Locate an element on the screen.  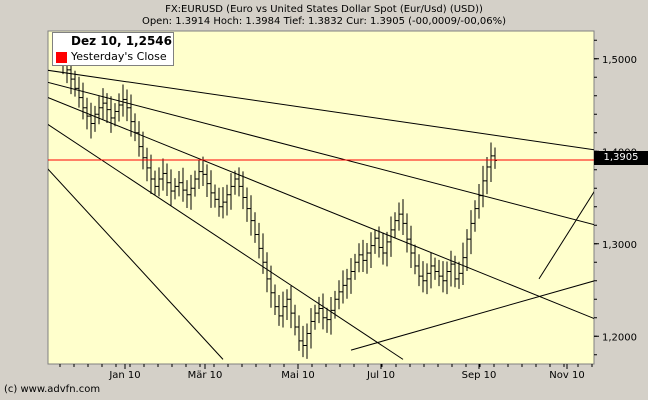
current-price-box: 1,3905 is located at coordinates (621, 158).